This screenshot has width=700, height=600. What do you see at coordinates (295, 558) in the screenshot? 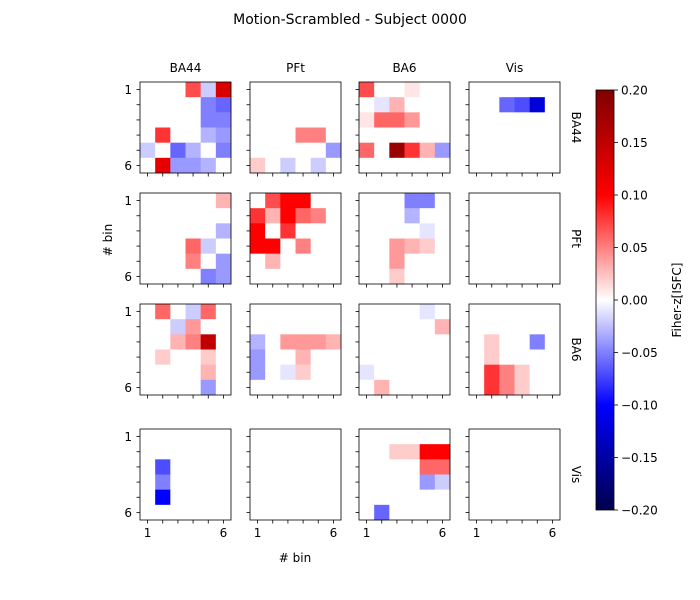
I see `x-axis-label: # bin` at bounding box center [295, 558].